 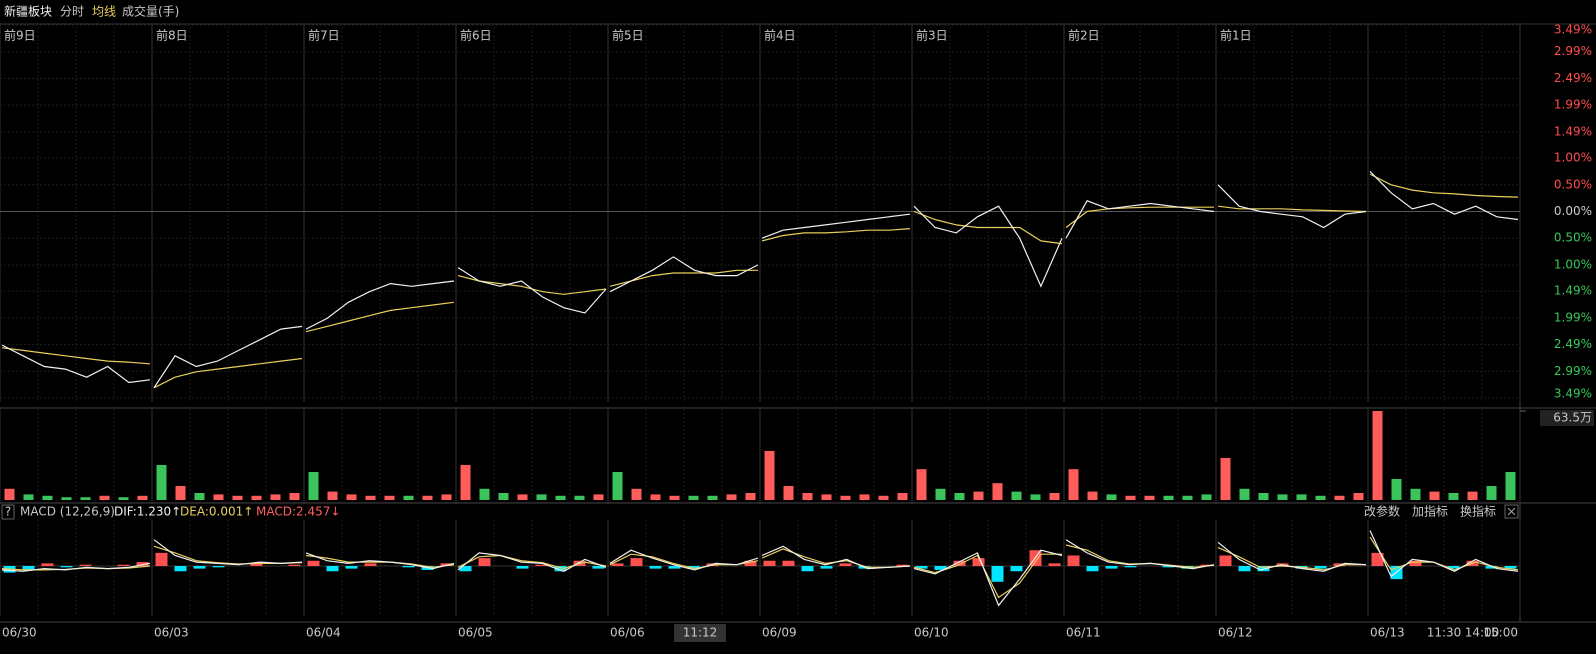 What do you see at coordinates (1511, 511) in the screenshot?
I see `close-button` at bounding box center [1511, 511].